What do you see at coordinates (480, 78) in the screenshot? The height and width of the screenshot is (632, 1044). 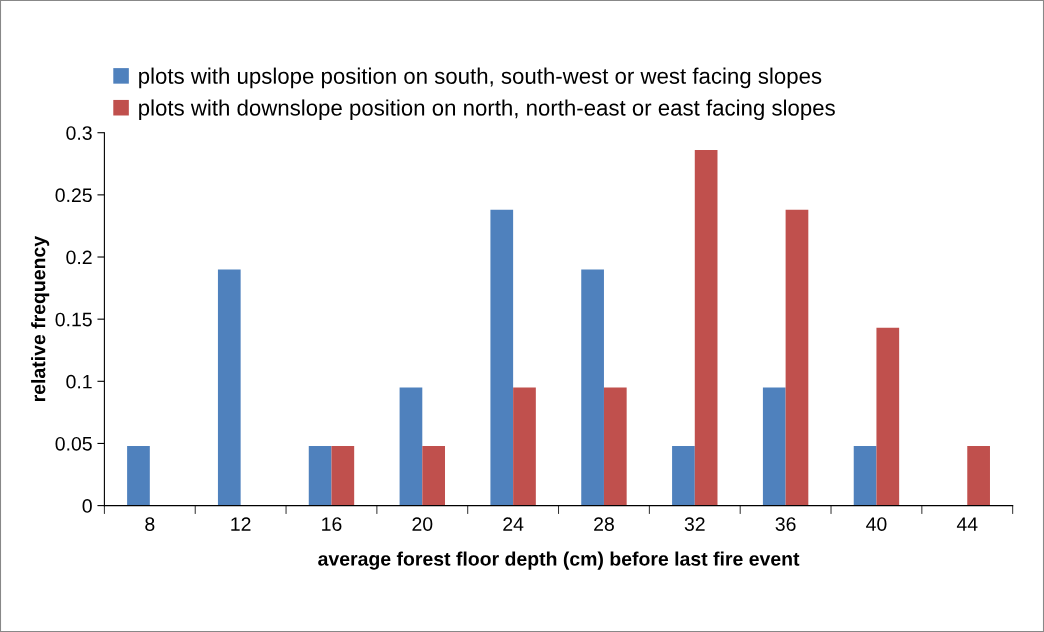 I see `legend-label: plots with upslope position on south, south-west or west facing slopes` at bounding box center [480, 78].